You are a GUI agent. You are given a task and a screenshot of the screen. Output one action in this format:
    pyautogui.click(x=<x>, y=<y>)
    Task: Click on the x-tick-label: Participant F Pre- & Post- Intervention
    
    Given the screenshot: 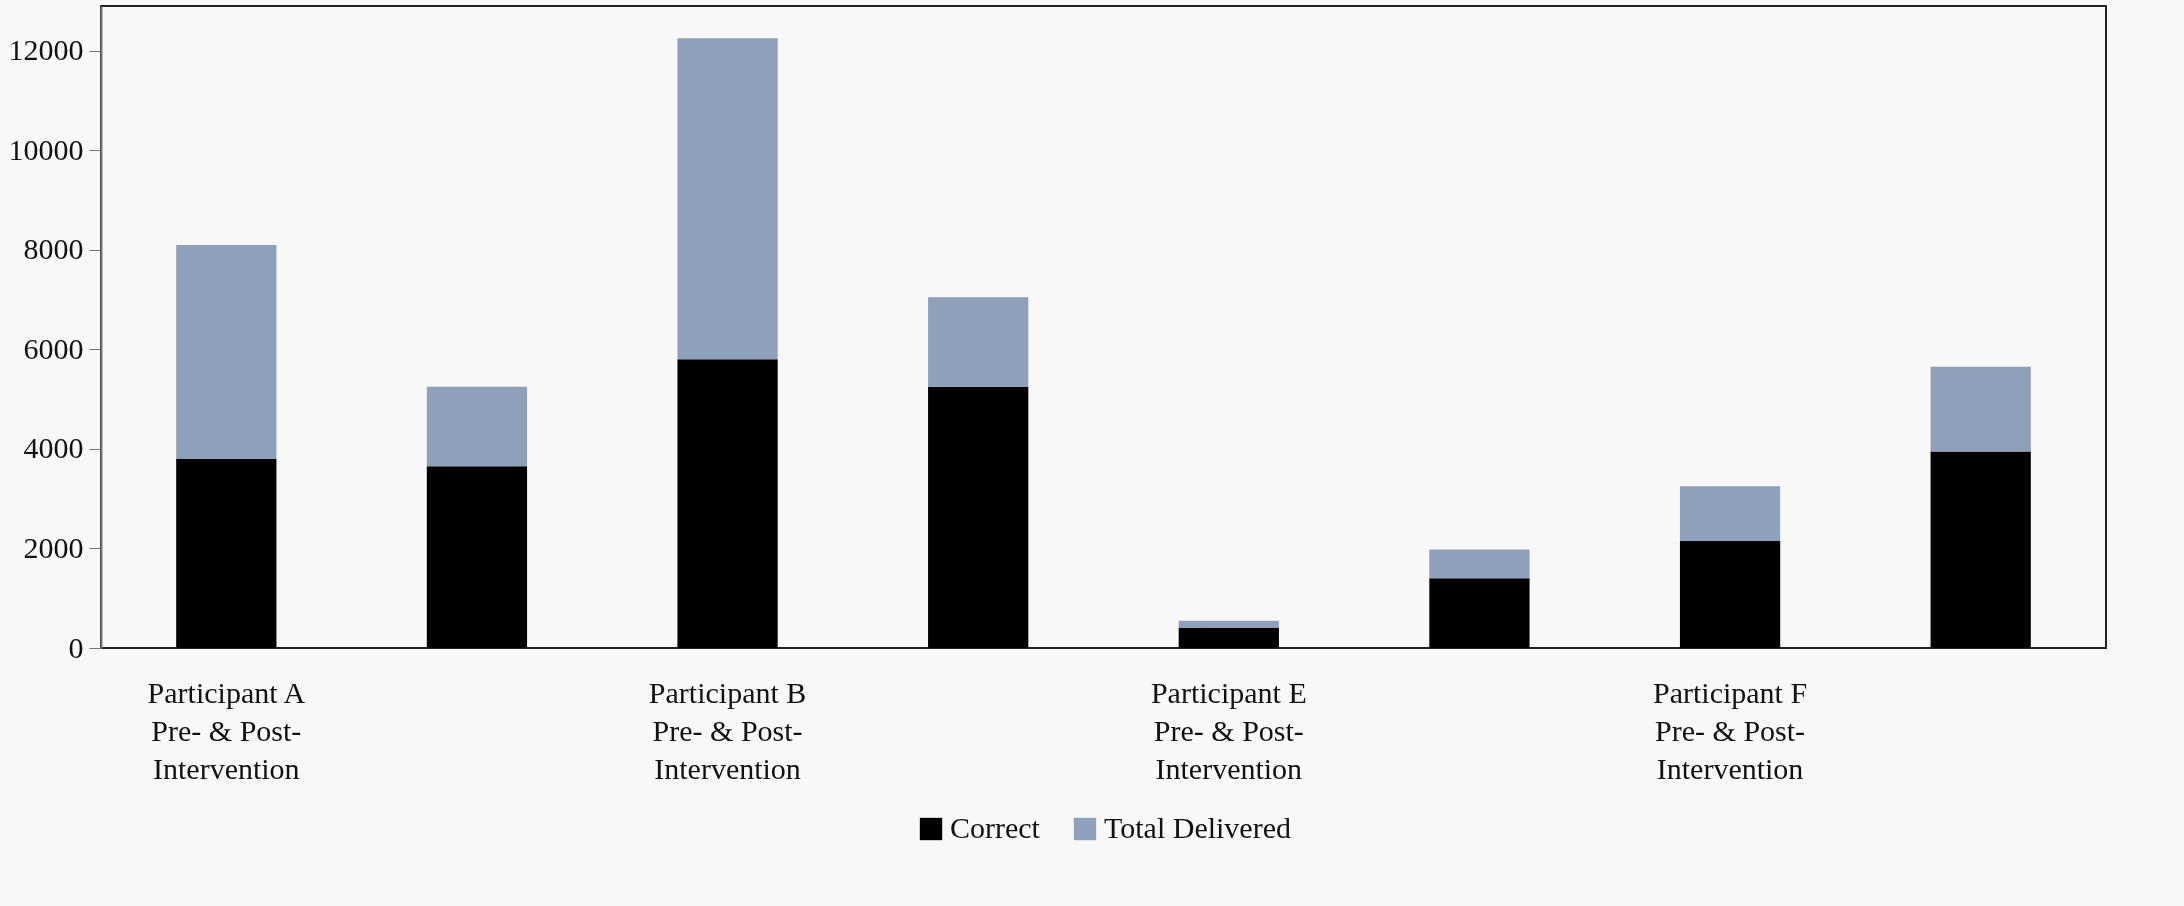 What is the action you would take?
    pyautogui.click(x=1730, y=730)
    